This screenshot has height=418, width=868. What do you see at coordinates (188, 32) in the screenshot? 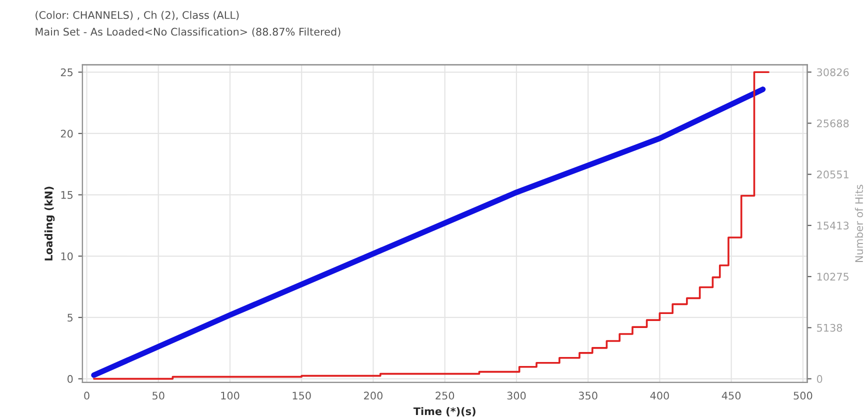
I see `chart-subtitle: Main Set - As Loaded<No Classification> (88.87% Filtered)` at bounding box center [188, 32].